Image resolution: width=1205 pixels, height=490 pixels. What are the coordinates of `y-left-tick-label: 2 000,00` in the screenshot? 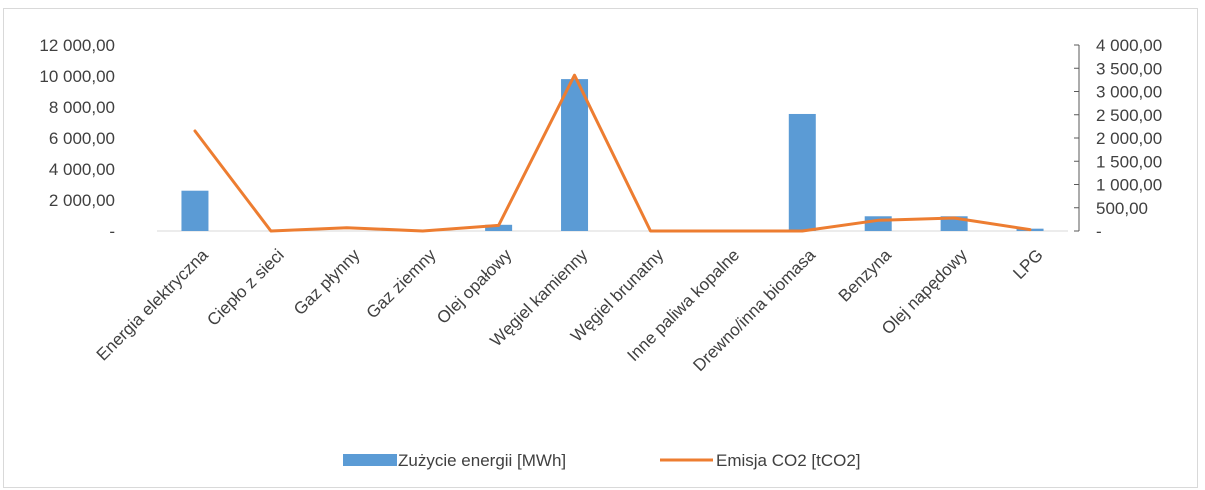 It's located at (82, 200).